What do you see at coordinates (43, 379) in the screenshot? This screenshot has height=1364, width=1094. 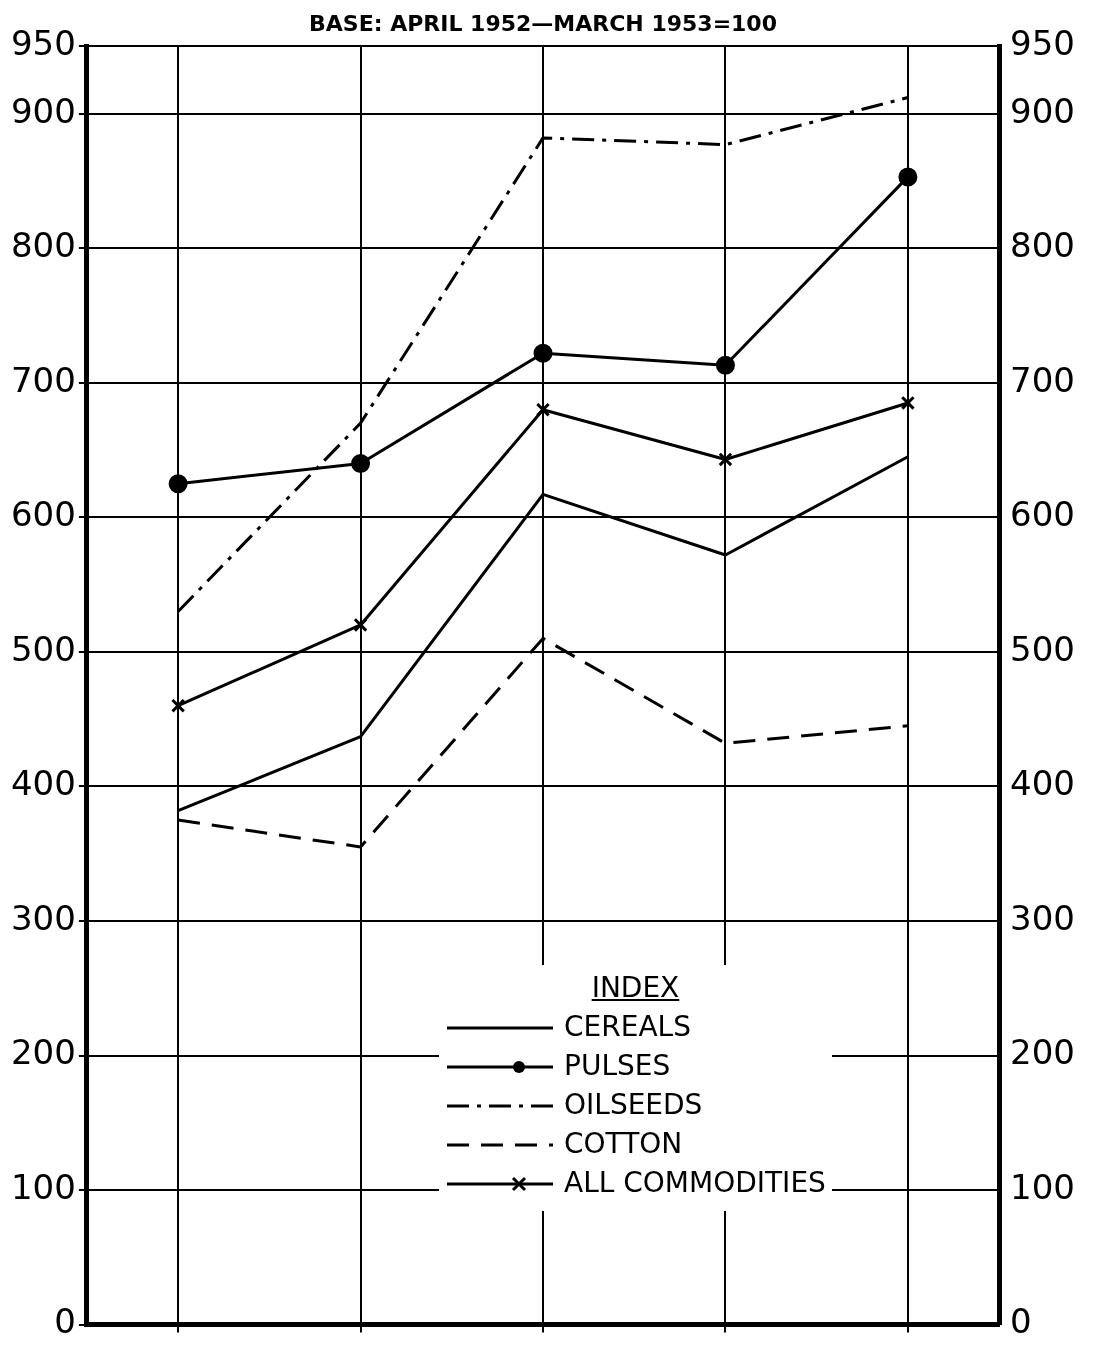 I see `y-tick-label: 700` at bounding box center [43, 379].